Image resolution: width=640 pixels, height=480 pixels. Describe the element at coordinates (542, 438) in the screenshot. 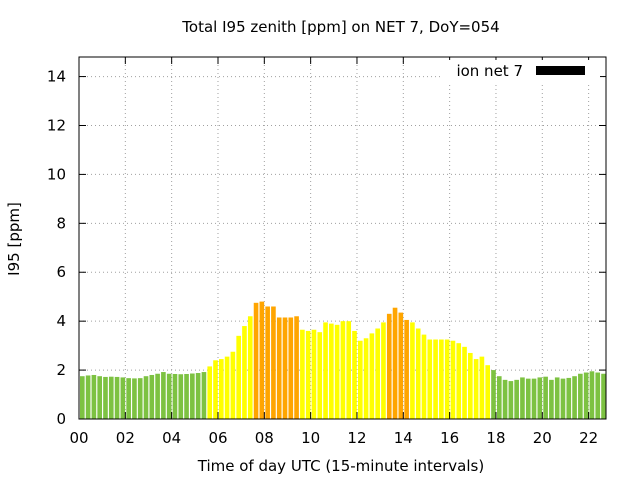

I see `x-tick-label: 20` at that location.